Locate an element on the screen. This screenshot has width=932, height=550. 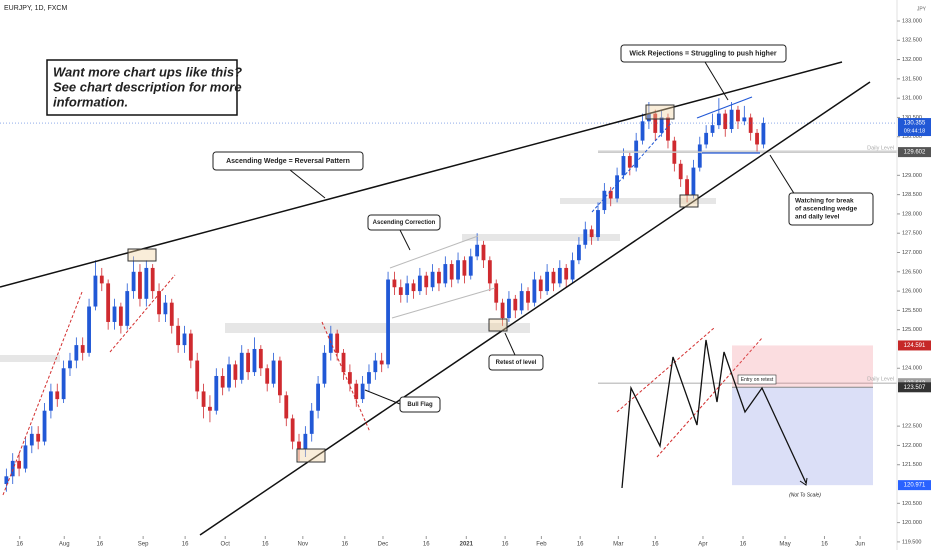
y-tick-label: 124.000 is located at coordinates (912, 369).